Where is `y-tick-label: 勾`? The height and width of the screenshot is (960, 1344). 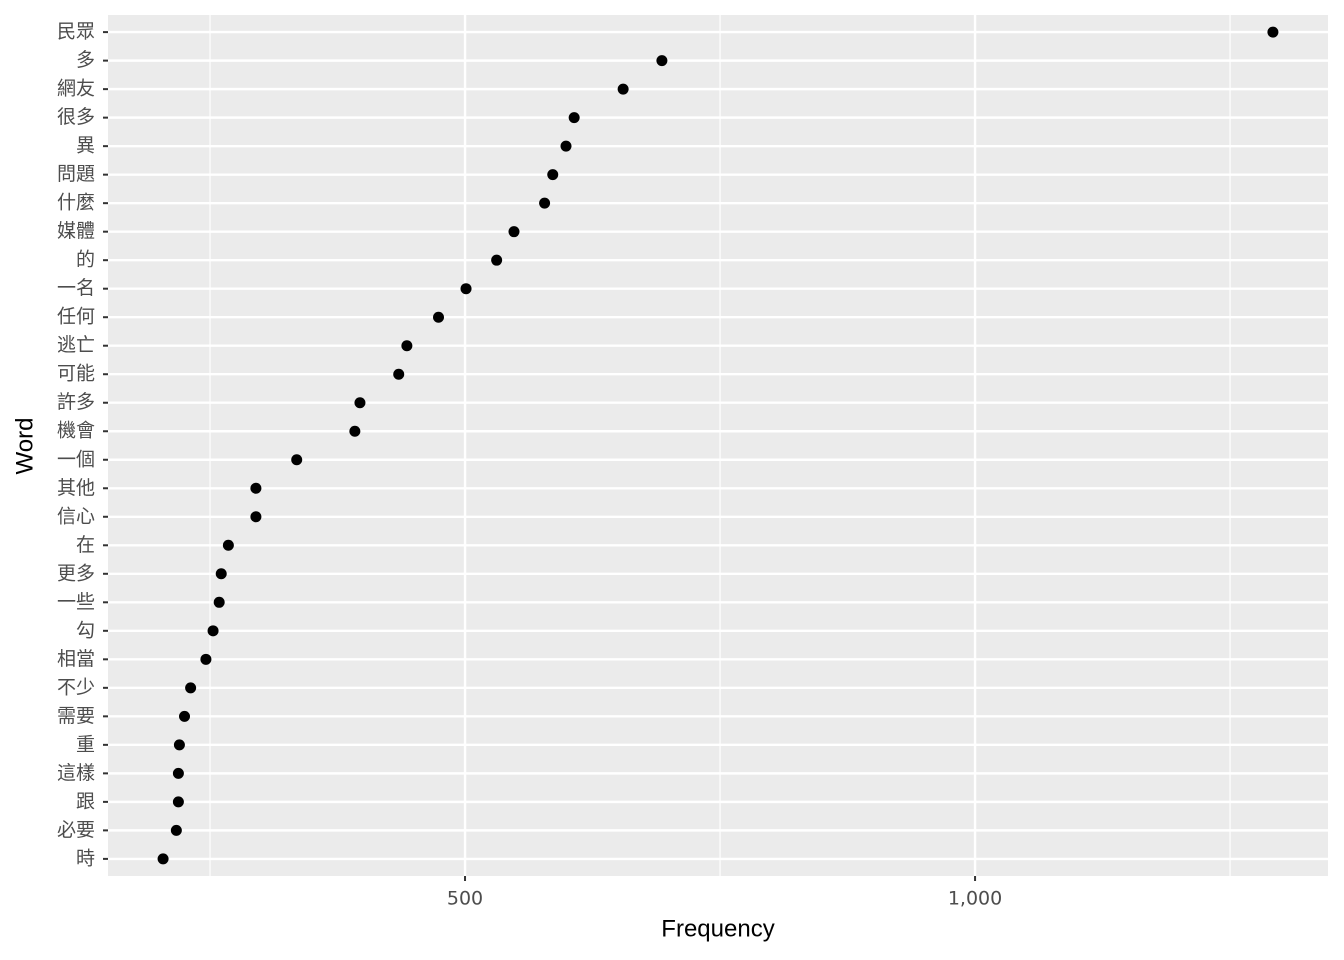
y-tick-label: 勾 is located at coordinates (85, 630).